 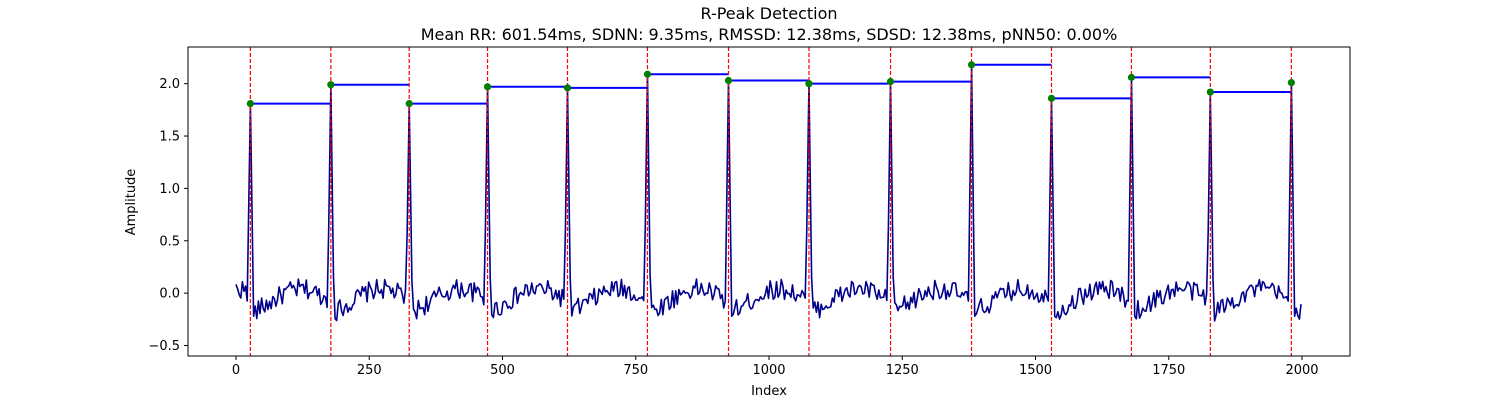 What do you see at coordinates (169, 84) in the screenshot?
I see `y-tick-label: 2.0` at bounding box center [169, 84].